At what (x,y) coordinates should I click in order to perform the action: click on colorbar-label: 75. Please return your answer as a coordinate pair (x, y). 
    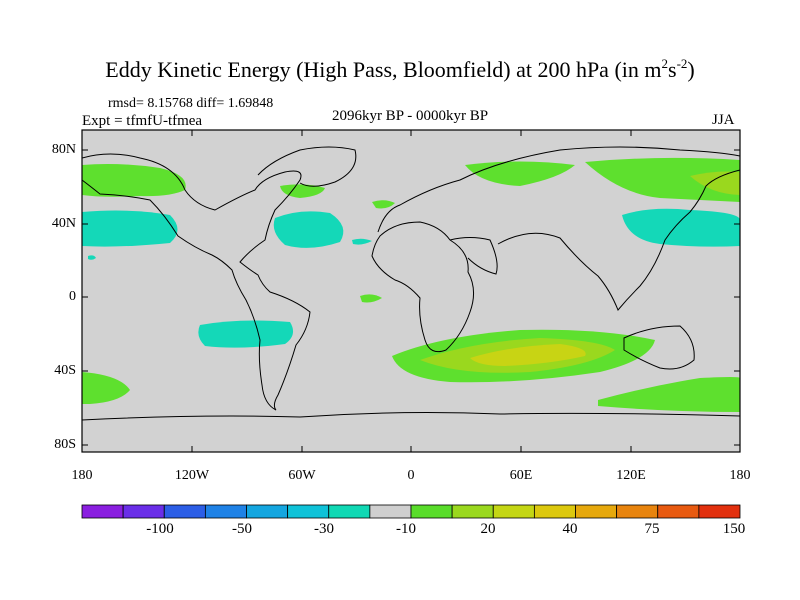
    Looking at the image, I should click on (652, 529).